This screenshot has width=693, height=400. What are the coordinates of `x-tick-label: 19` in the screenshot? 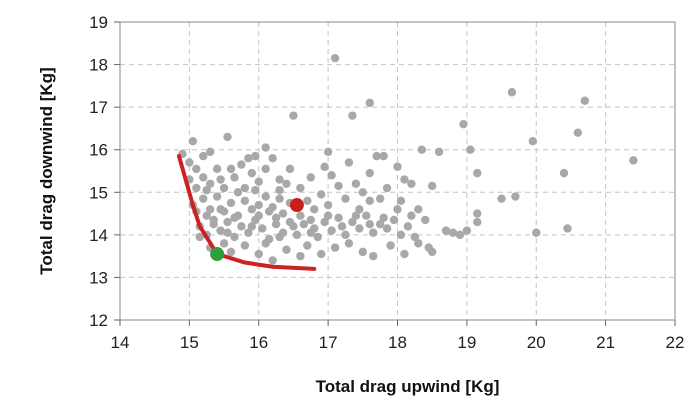 It's located at (466, 342).